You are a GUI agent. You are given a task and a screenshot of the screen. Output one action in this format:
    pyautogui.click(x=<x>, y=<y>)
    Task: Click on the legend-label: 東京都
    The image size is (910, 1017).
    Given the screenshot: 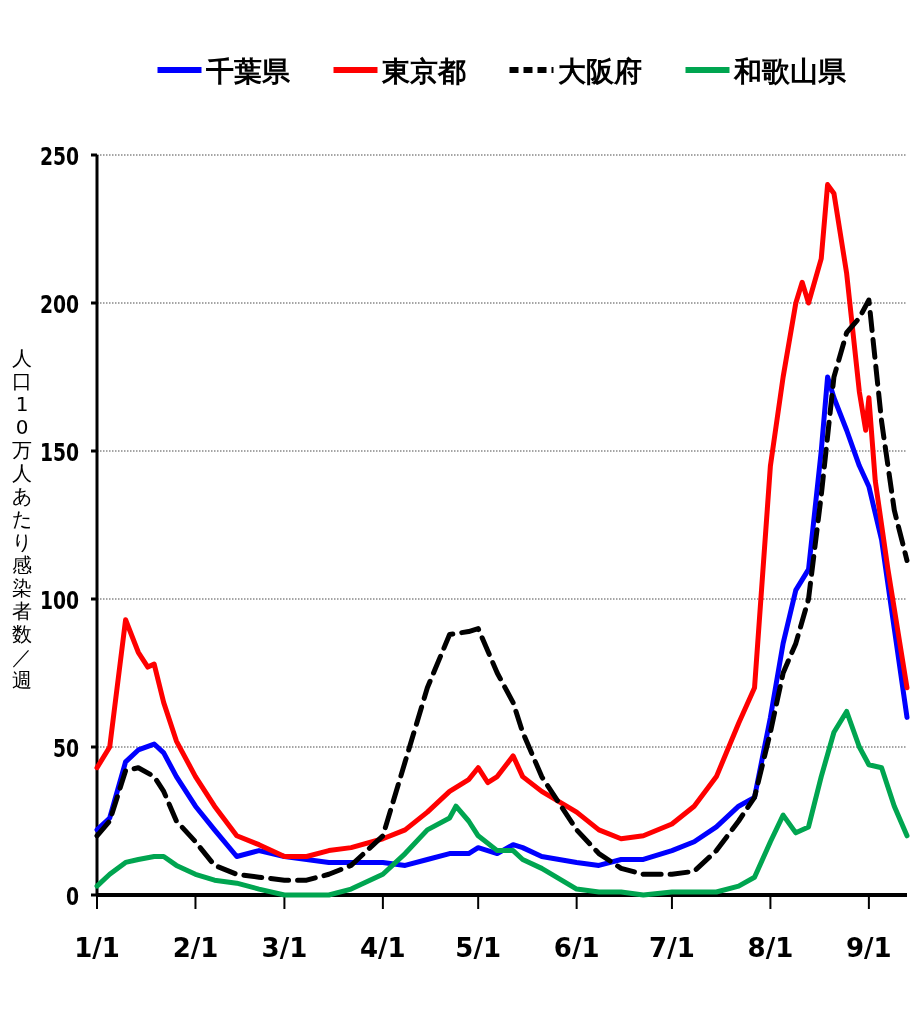 What is the action you would take?
    pyautogui.click(x=423, y=71)
    